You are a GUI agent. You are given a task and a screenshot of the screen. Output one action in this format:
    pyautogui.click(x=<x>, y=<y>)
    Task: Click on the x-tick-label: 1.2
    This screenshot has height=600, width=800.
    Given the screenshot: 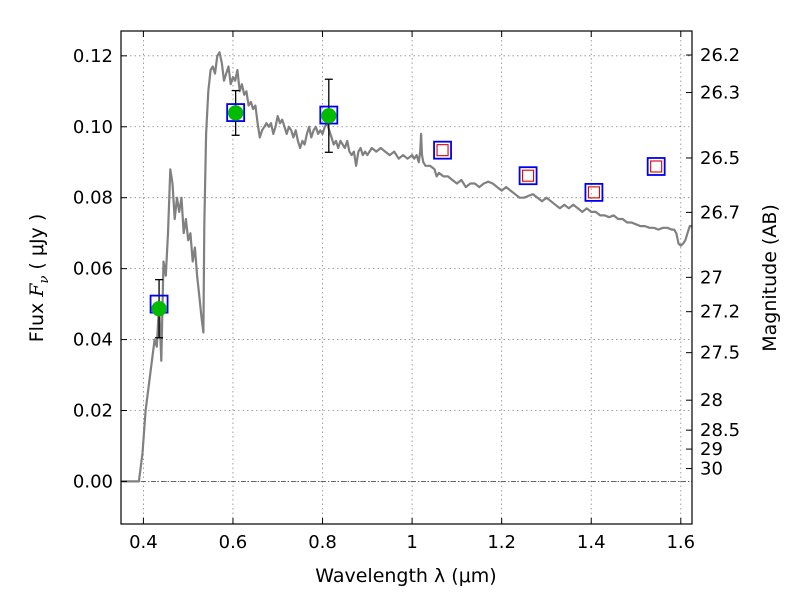 What is the action you would take?
    pyautogui.click(x=501, y=542)
    